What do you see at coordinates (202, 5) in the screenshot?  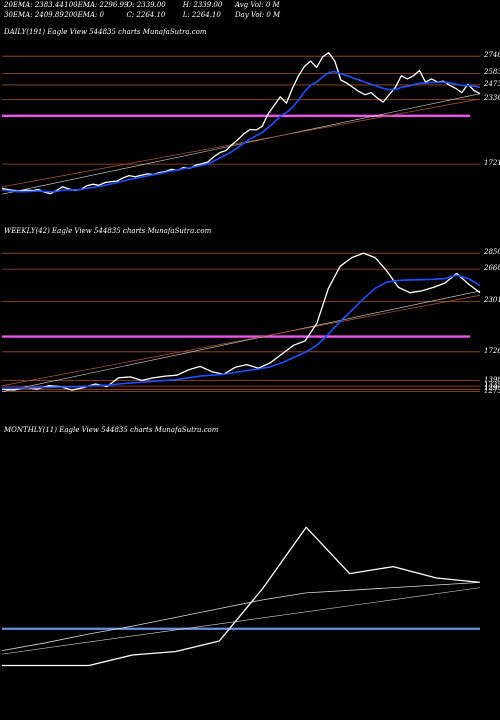 I see `high-label: H: 2339.00` at bounding box center [202, 5].